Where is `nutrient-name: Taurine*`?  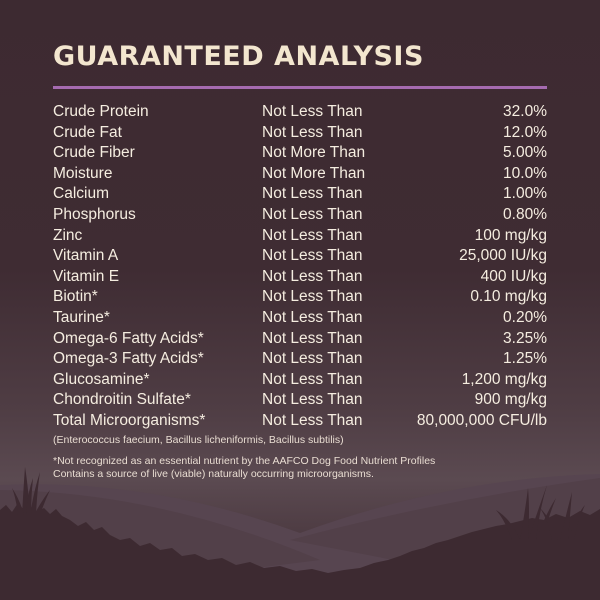
nutrient-name: Taurine* is located at coordinates (81, 317).